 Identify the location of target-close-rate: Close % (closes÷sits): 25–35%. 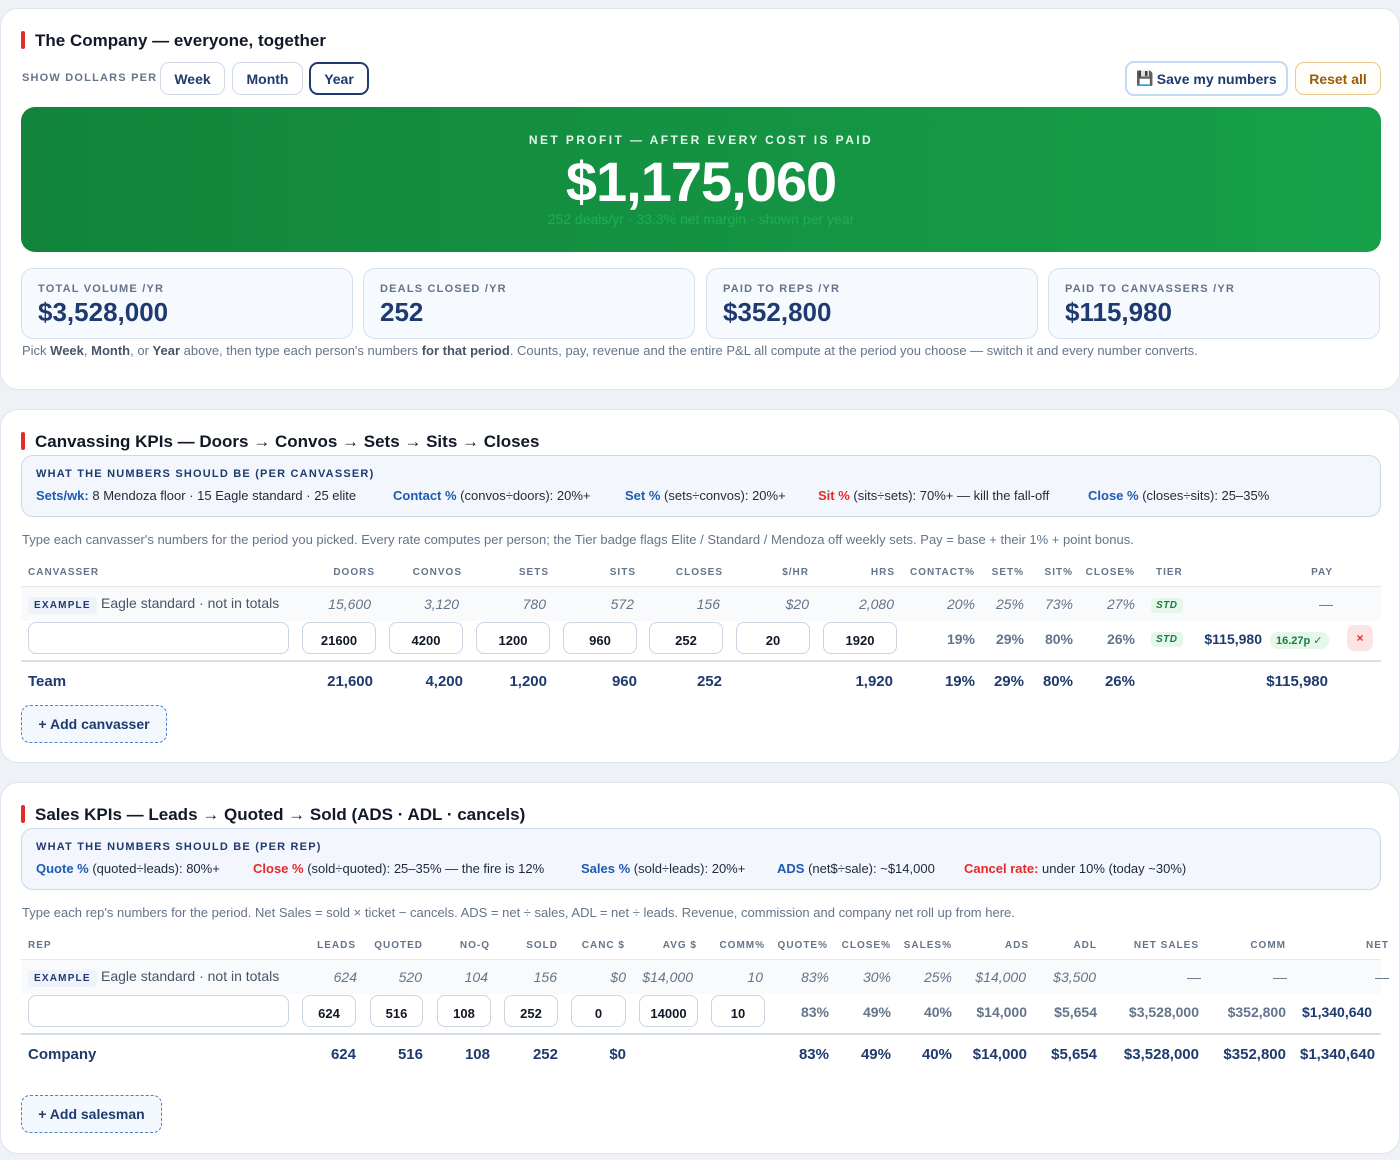
(1179, 495).